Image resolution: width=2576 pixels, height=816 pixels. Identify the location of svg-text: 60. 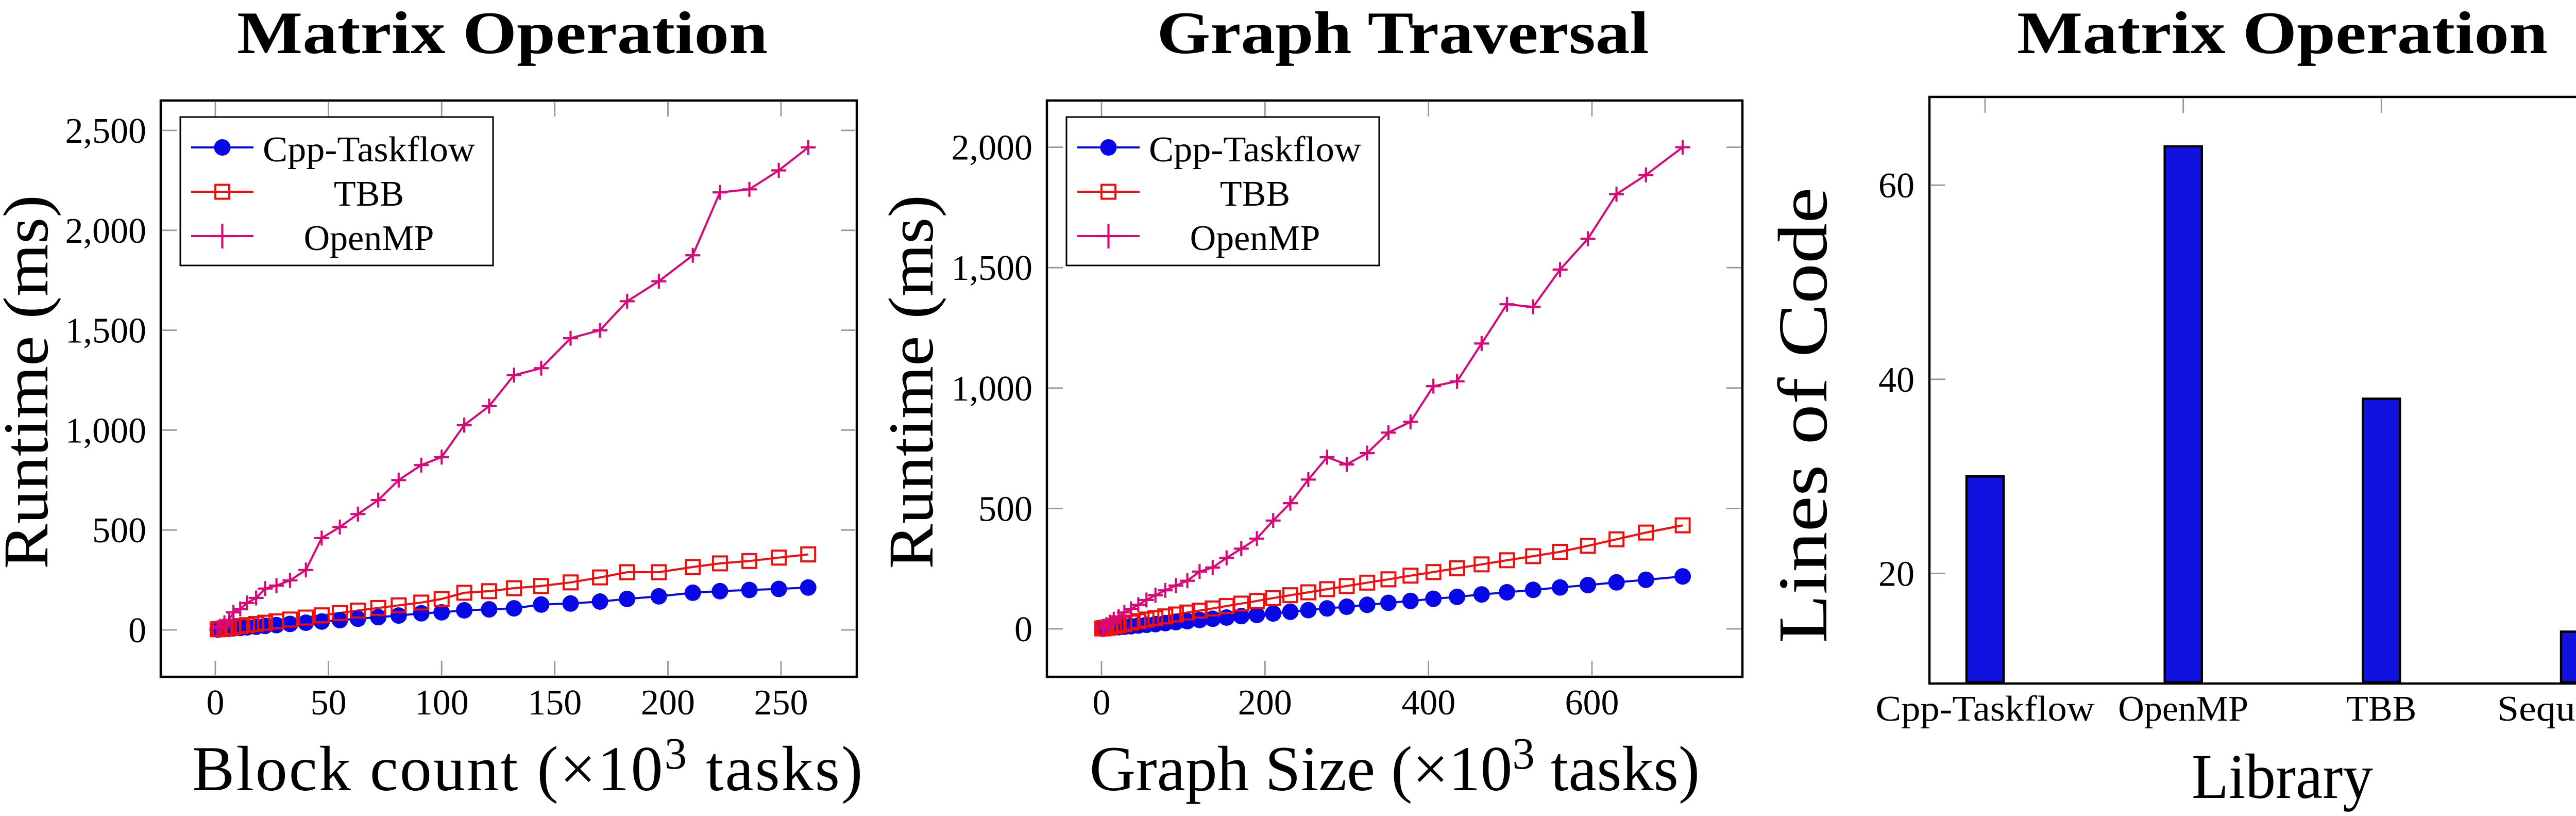
(1896, 186).